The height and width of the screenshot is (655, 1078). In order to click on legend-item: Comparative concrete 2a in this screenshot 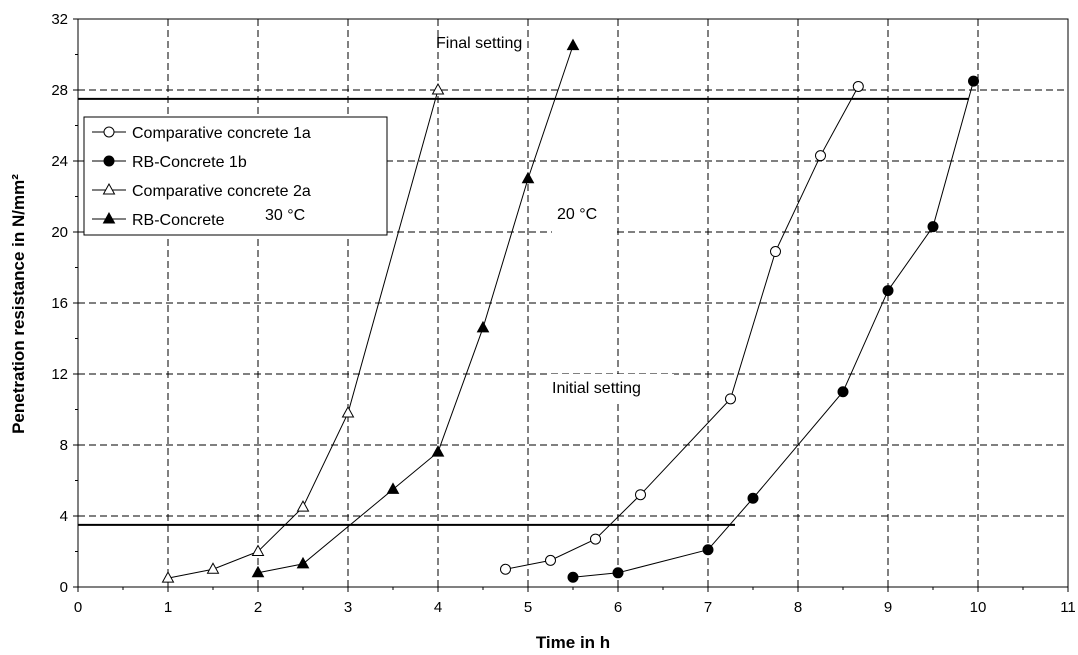, I will do `click(201, 191)`.